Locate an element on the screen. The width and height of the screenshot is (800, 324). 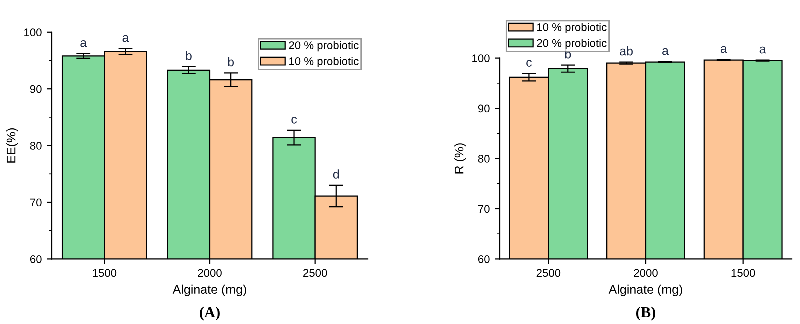
text: (B) is located at coordinates (646, 313).